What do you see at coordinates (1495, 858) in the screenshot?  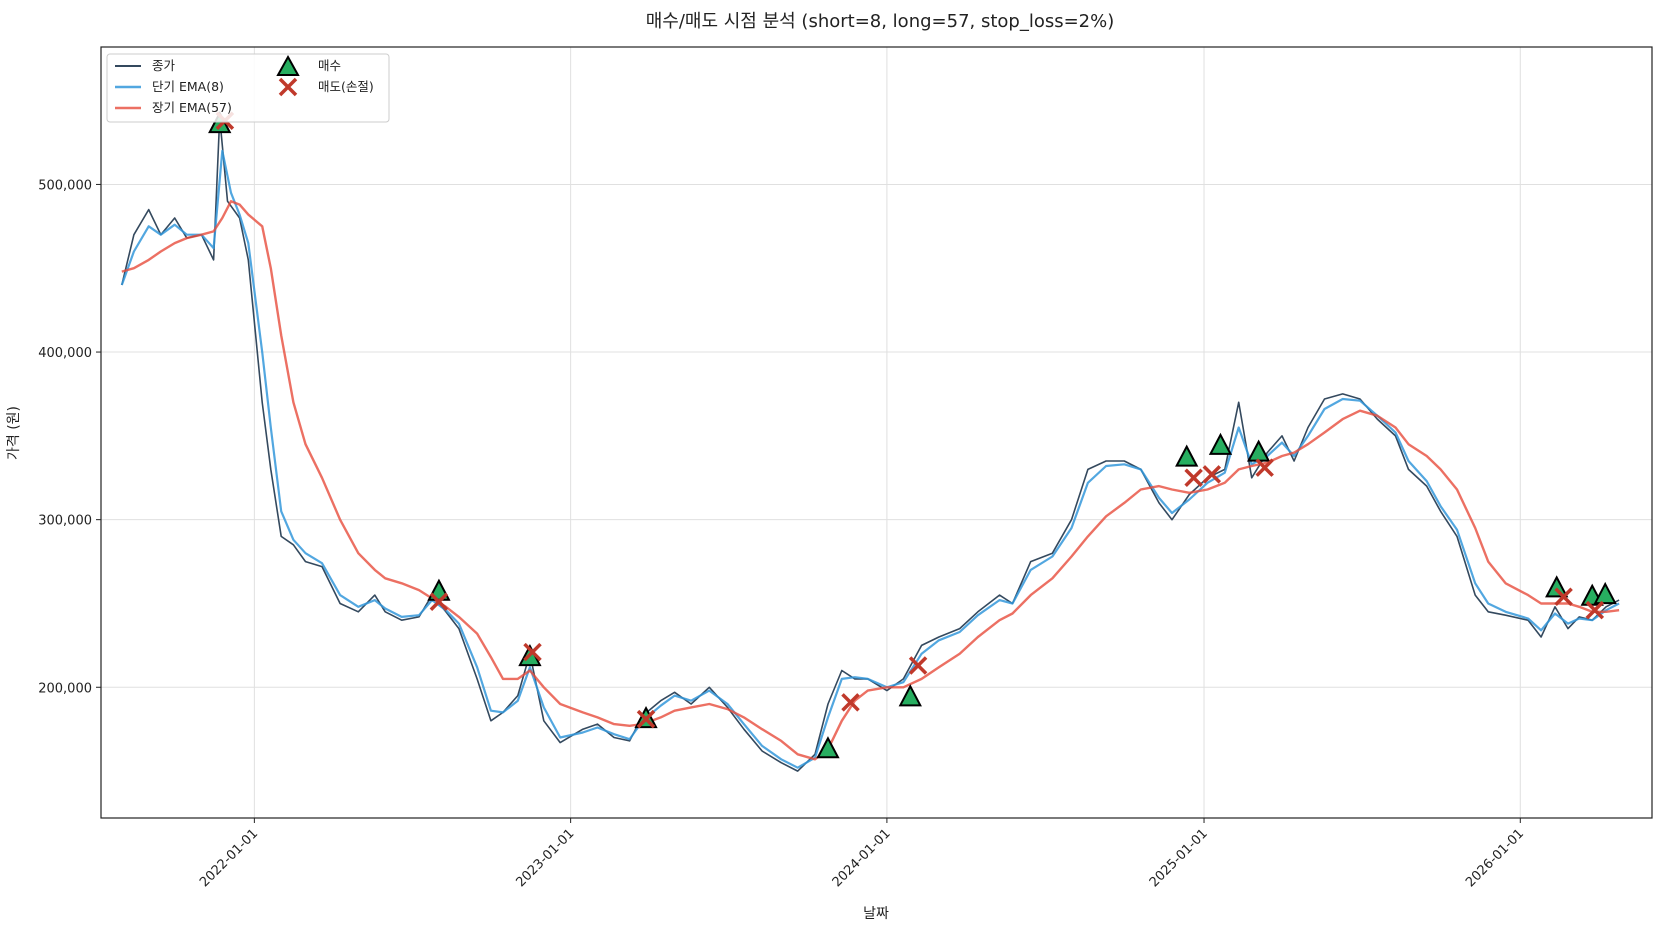 I see `x-tick-label: 2026-01-01` at bounding box center [1495, 858].